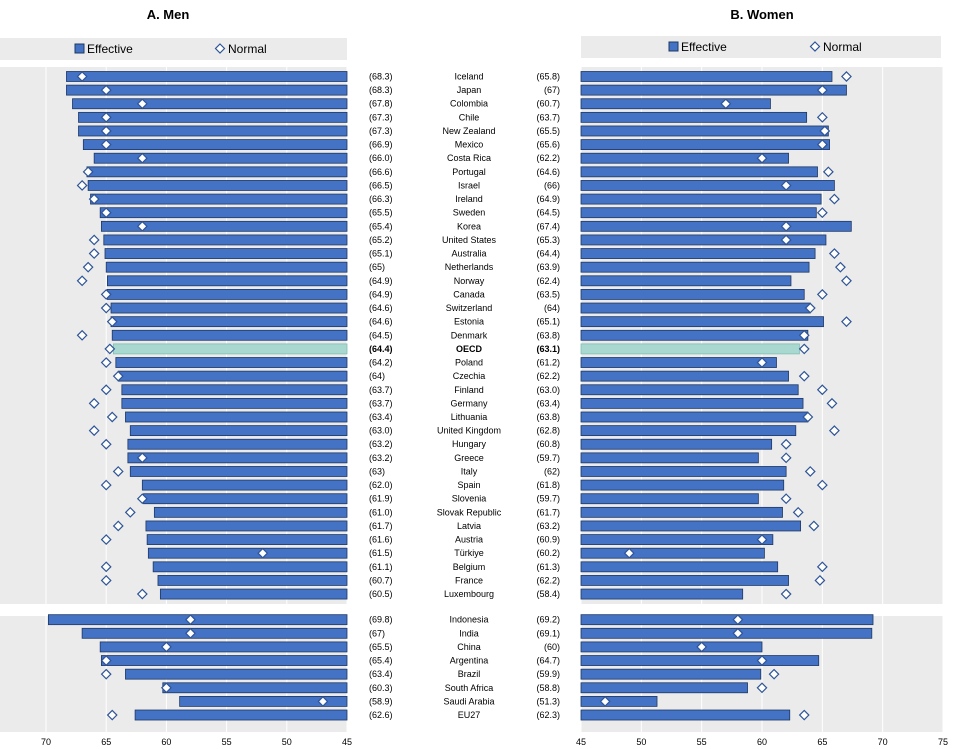  I want to click on women-bar-iceland, so click(706, 76).